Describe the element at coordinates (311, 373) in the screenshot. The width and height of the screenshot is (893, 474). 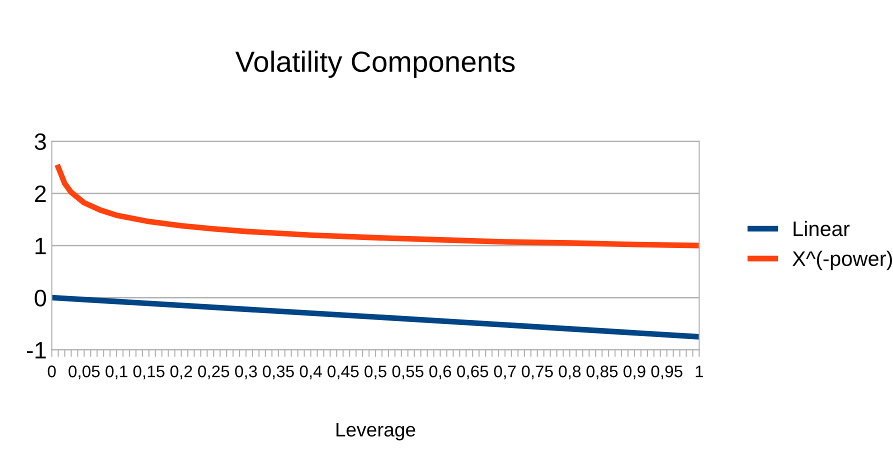
I see `x-tick-label: 0,4` at that location.